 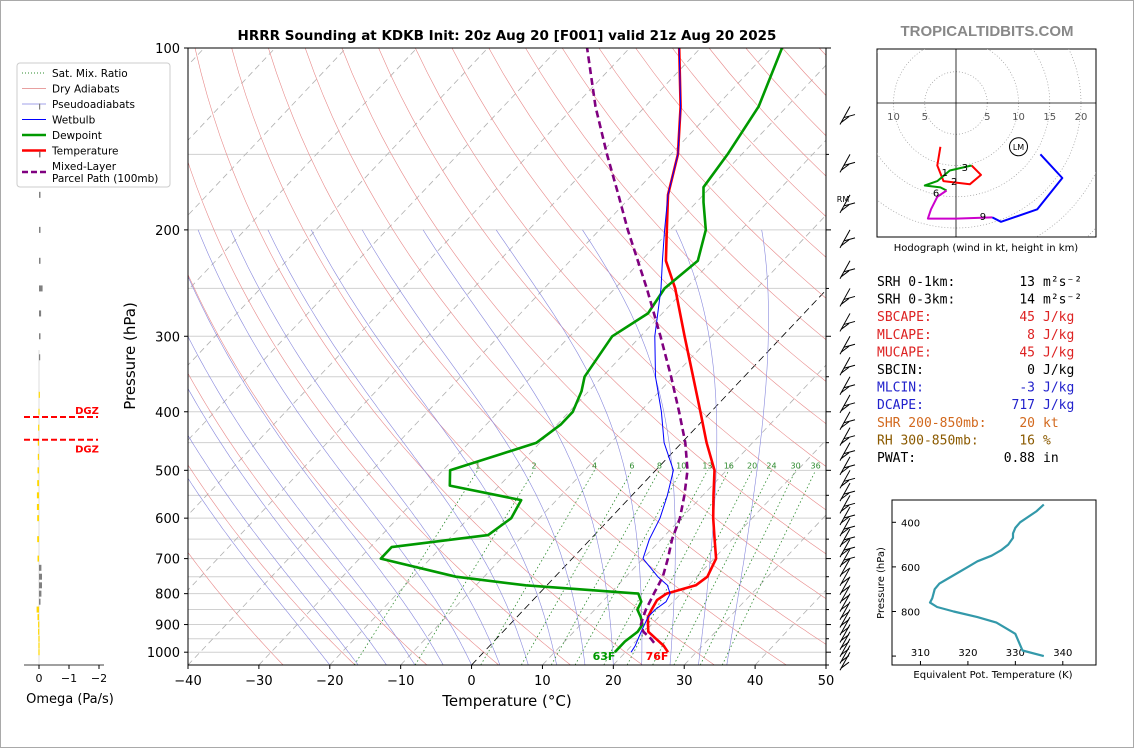 What do you see at coordinates (945, 173) in the screenshot?
I see `hodograph-height-label: 1` at bounding box center [945, 173].